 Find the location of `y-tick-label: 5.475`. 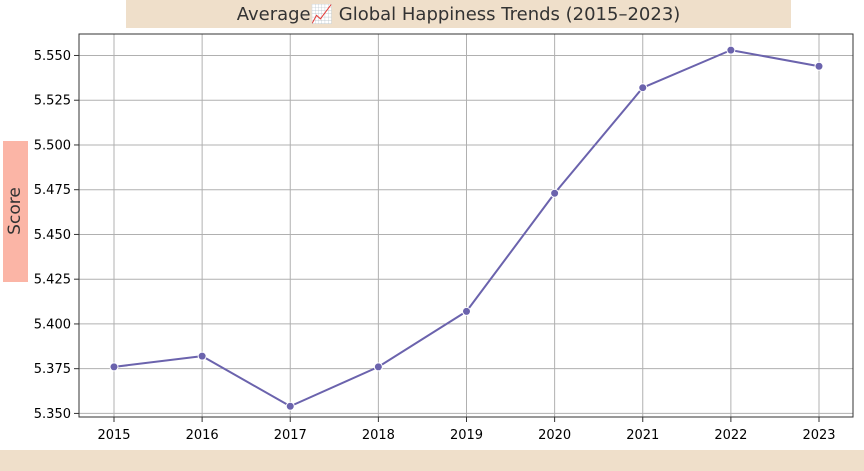

y-tick-label: 5.475 is located at coordinates (52, 190).